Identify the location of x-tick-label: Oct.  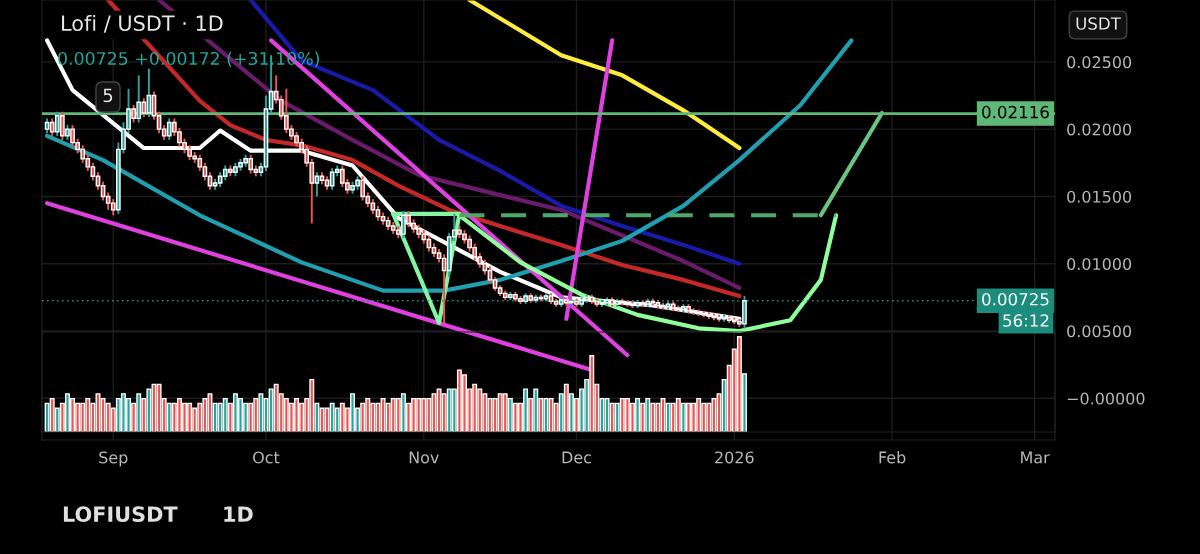
(266, 457).